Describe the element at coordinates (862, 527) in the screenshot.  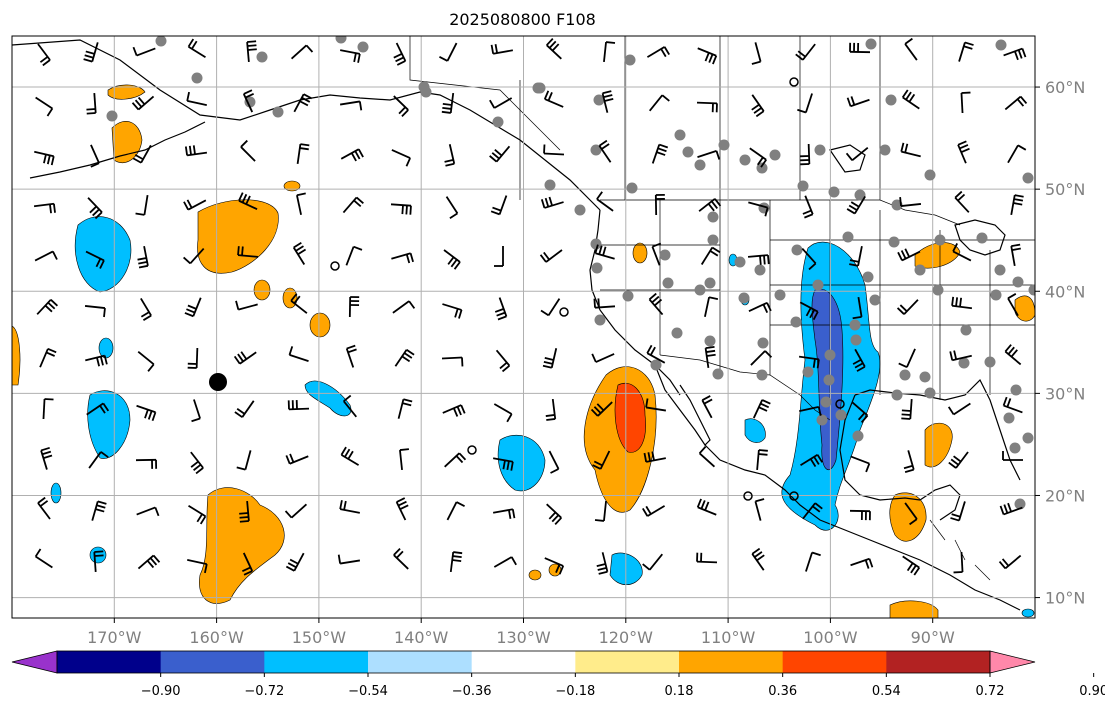
I see `mexico-pacific-coast` at that location.